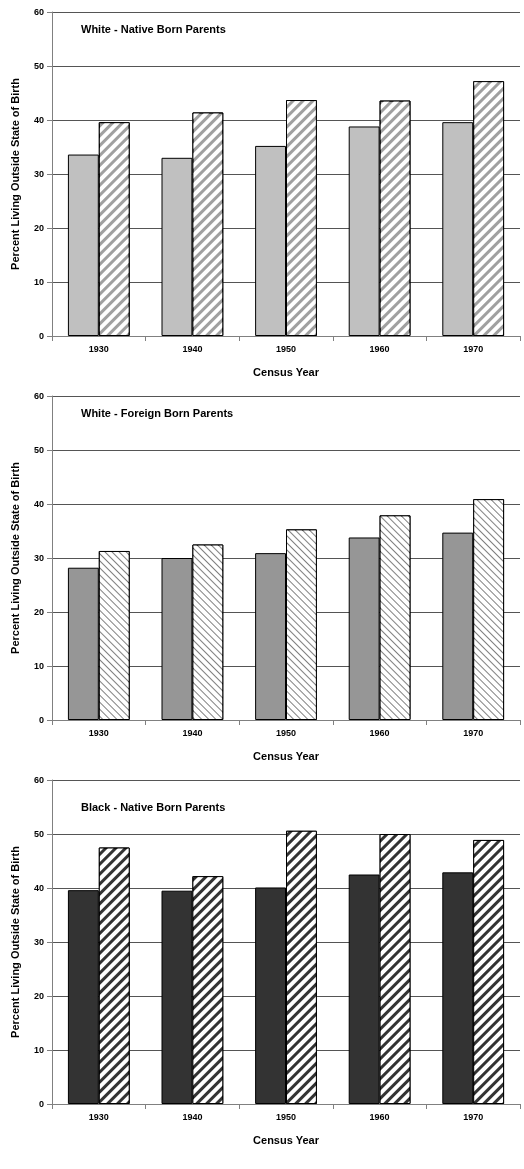 Image resolution: width=524 pixels, height=1169 pixels. I want to click on text: White - Native Born Parents, so click(153, 28).